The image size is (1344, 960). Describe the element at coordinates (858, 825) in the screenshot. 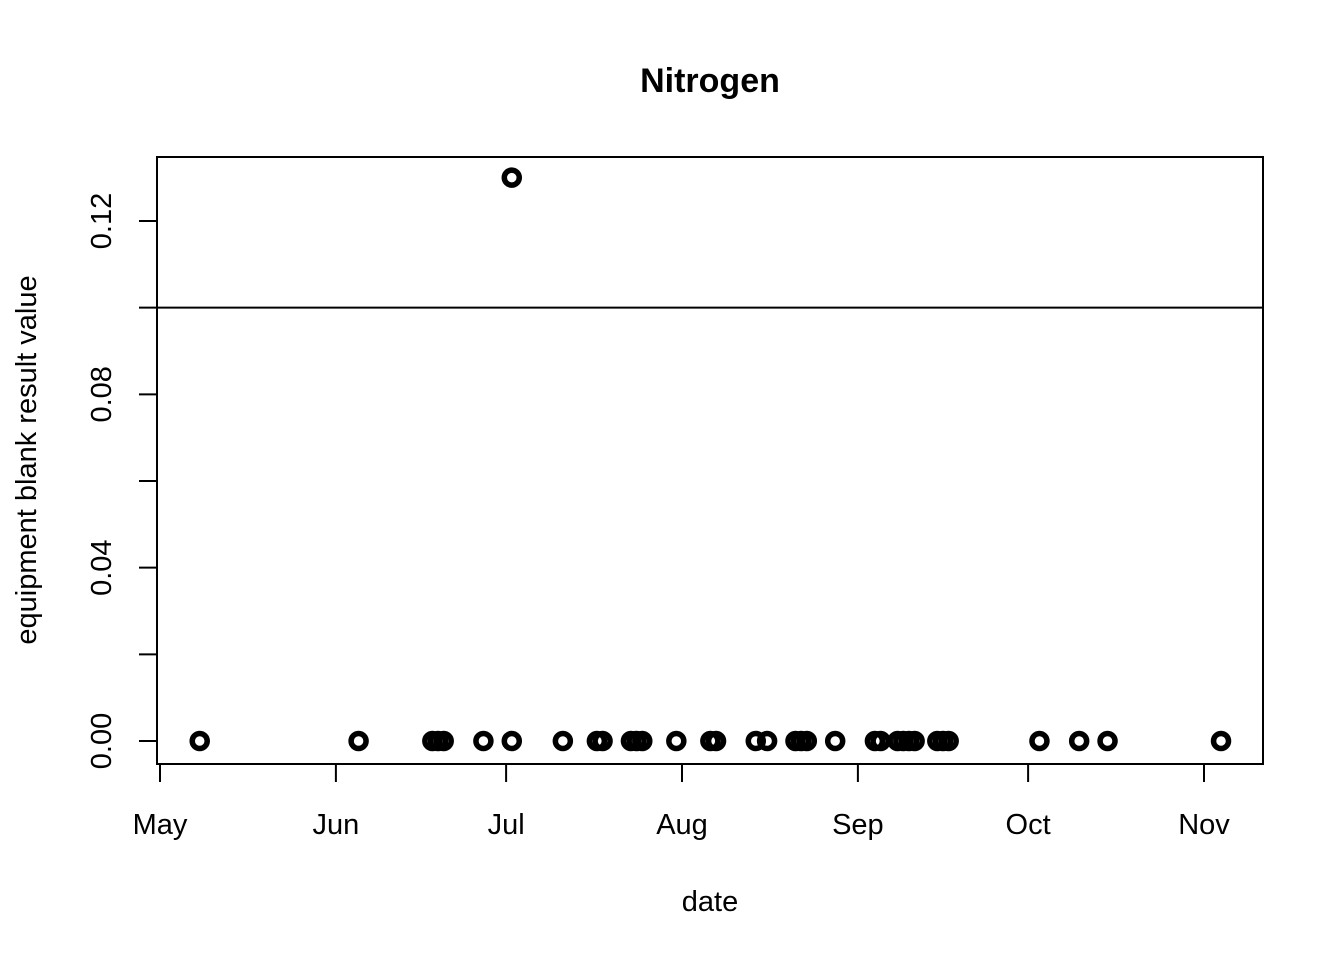

I see `x-tick-label: Sep` at that location.